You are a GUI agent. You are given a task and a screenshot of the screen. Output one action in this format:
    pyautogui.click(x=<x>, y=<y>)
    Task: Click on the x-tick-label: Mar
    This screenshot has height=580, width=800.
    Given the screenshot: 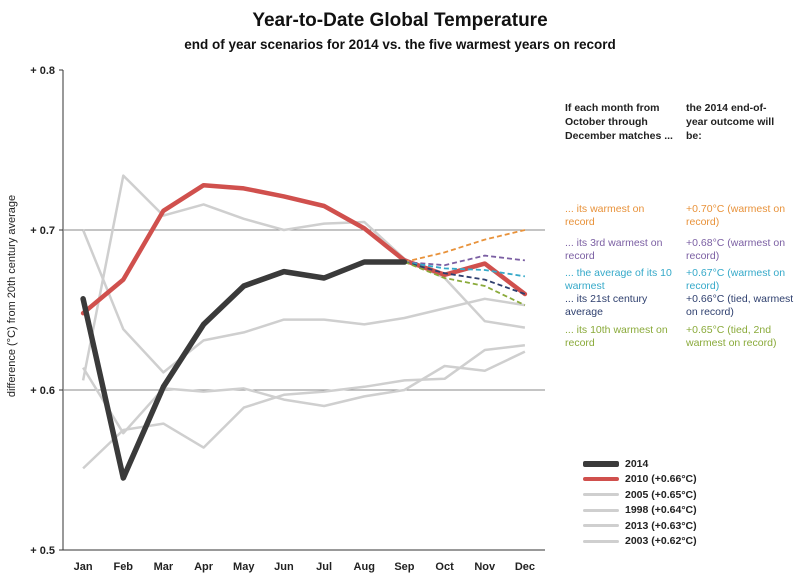 What is the action you would take?
    pyautogui.click(x=164, y=567)
    